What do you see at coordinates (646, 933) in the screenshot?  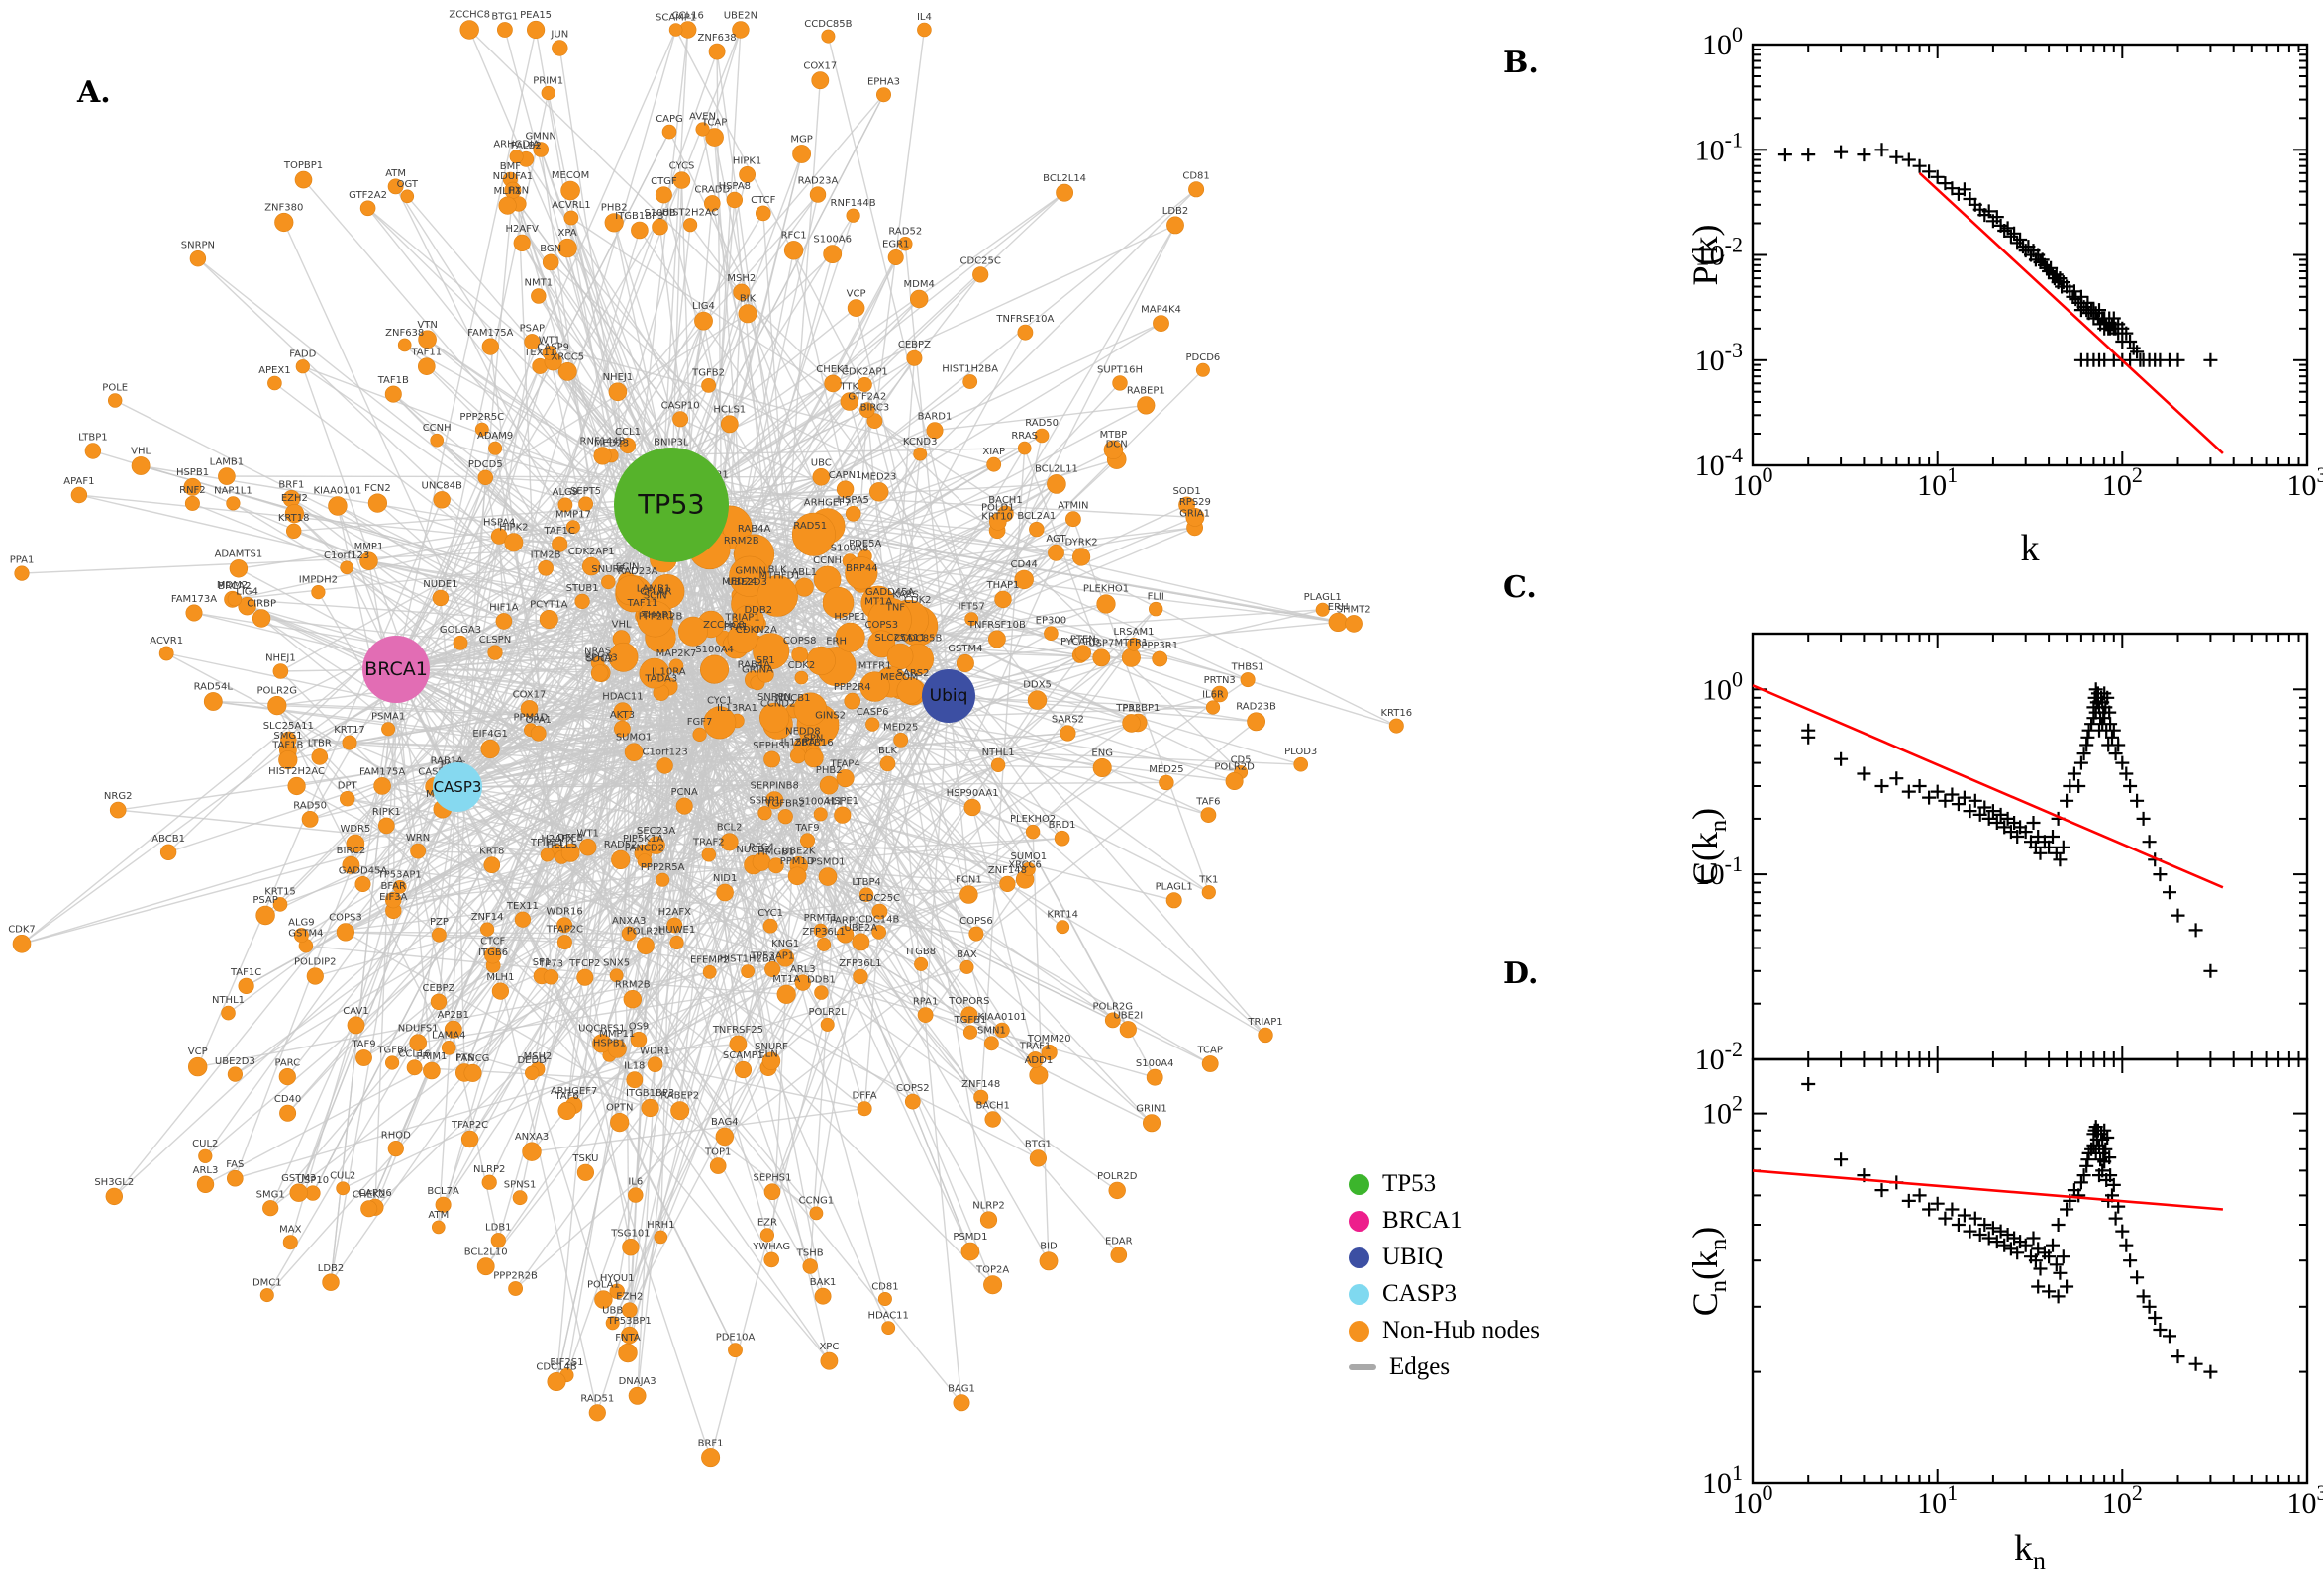 I see `svg-text: POLR2L` at bounding box center [646, 933].